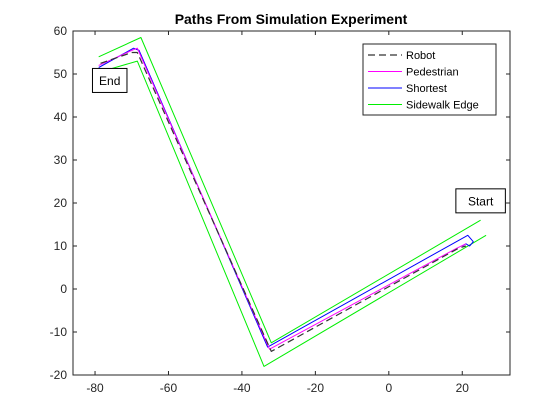 Image resolution: width=560 pixels, height=420 pixels. What do you see at coordinates (316, 388) in the screenshot?
I see `x-tick-label: -20` at bounding box center [316, 388].